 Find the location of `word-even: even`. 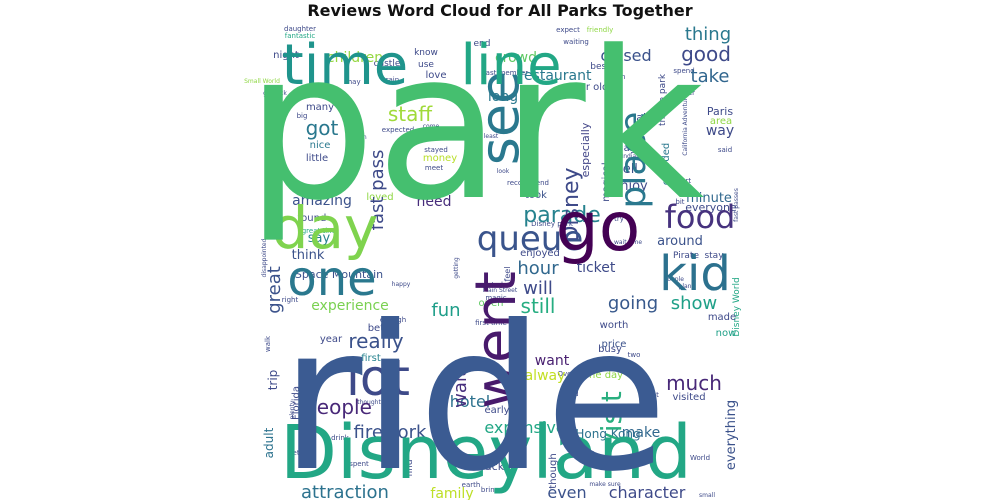

word-even: even is located at coordinates (566, 491).